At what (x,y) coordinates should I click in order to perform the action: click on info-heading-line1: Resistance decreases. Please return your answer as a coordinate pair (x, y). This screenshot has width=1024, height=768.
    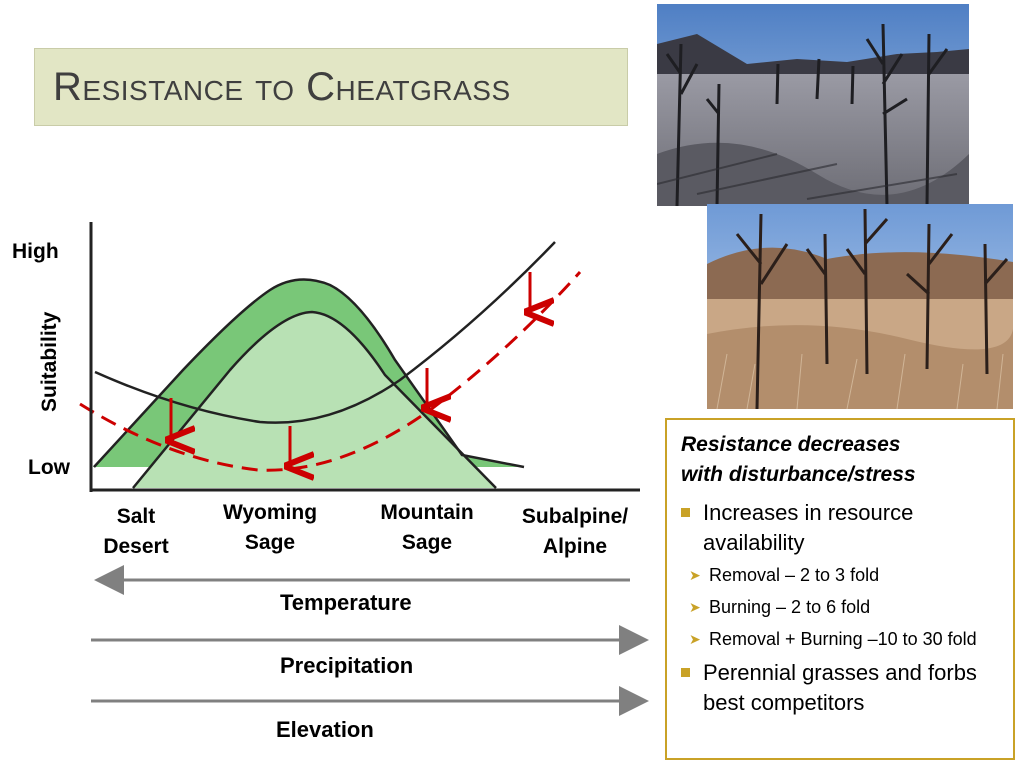
    Looking at the image, I should click on (791, 444).